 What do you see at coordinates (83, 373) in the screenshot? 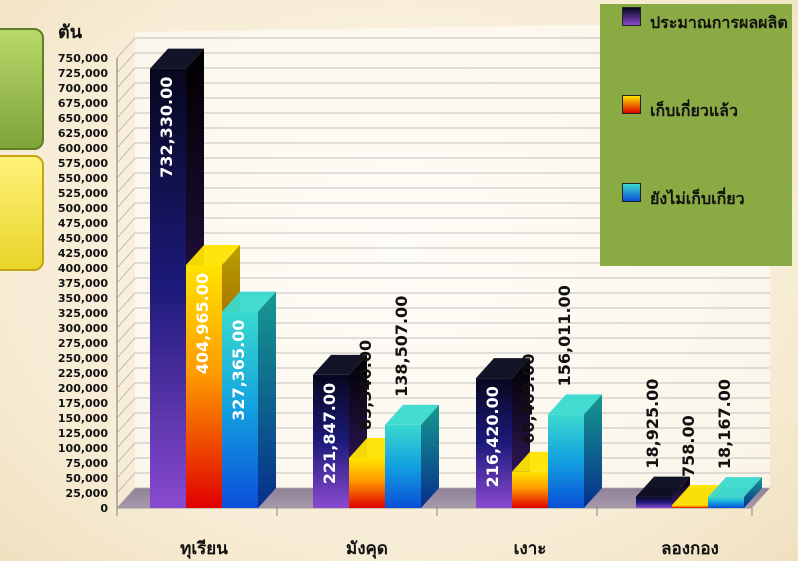
I see `y-tick-label: 225,000` at bounding box center [83, 373].